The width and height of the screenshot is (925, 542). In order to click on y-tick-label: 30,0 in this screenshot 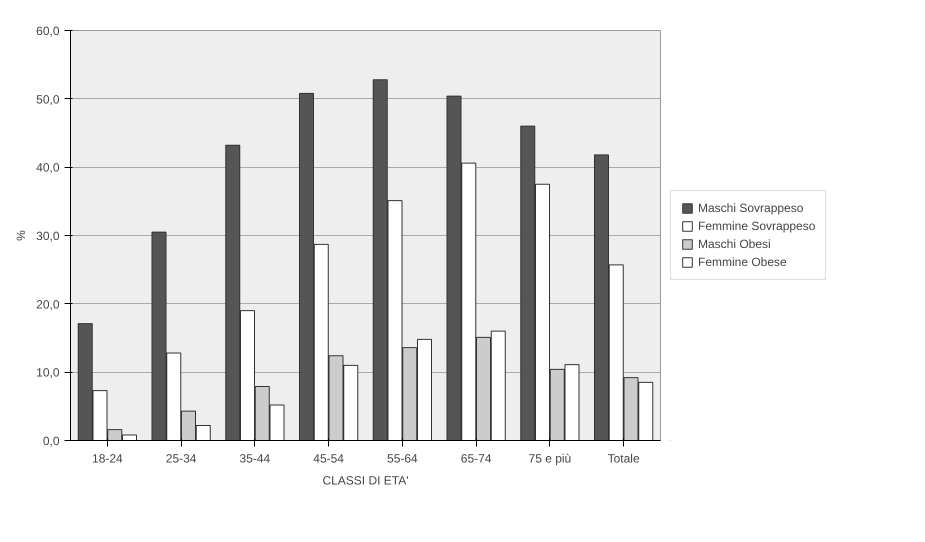, I will do `click(48, 236)`.